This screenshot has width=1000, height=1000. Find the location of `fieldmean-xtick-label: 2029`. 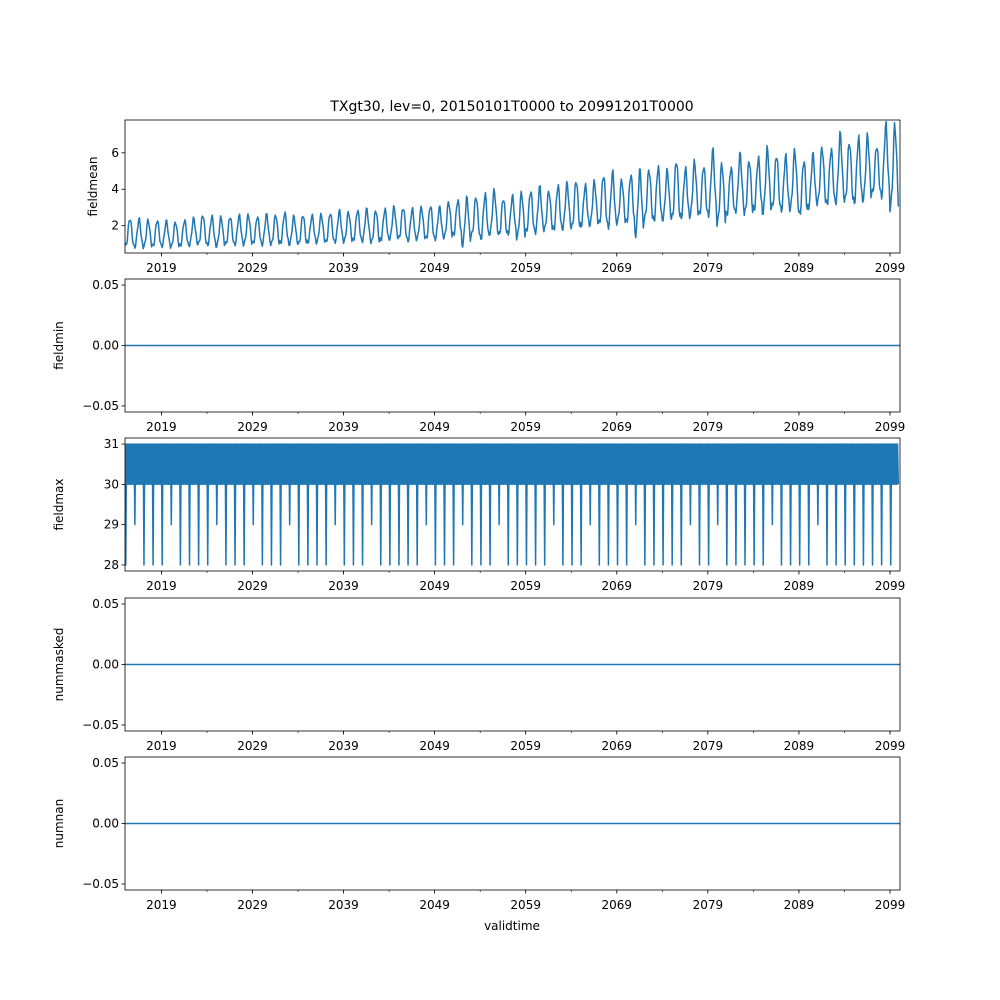

fieldmean-xtick-label: 2029 is located at coordinates (252, 268).